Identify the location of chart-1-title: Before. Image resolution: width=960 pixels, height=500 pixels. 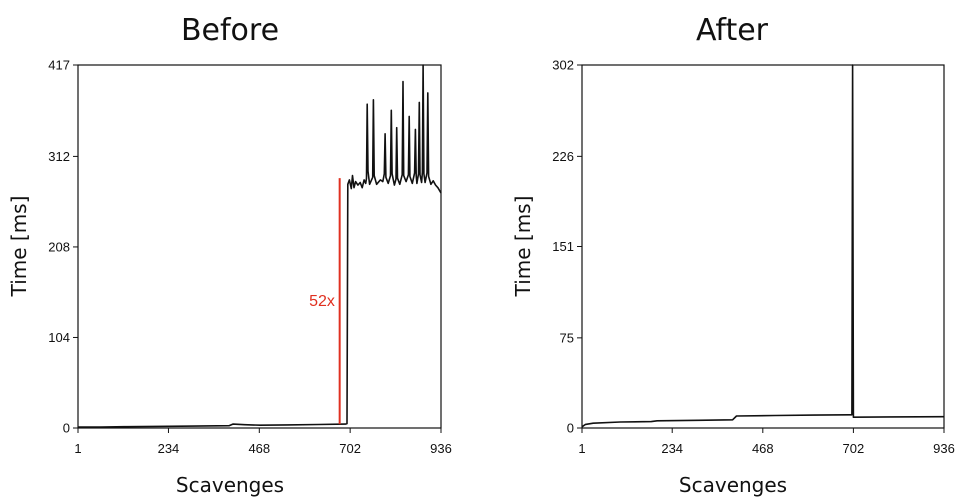
(230, 30).